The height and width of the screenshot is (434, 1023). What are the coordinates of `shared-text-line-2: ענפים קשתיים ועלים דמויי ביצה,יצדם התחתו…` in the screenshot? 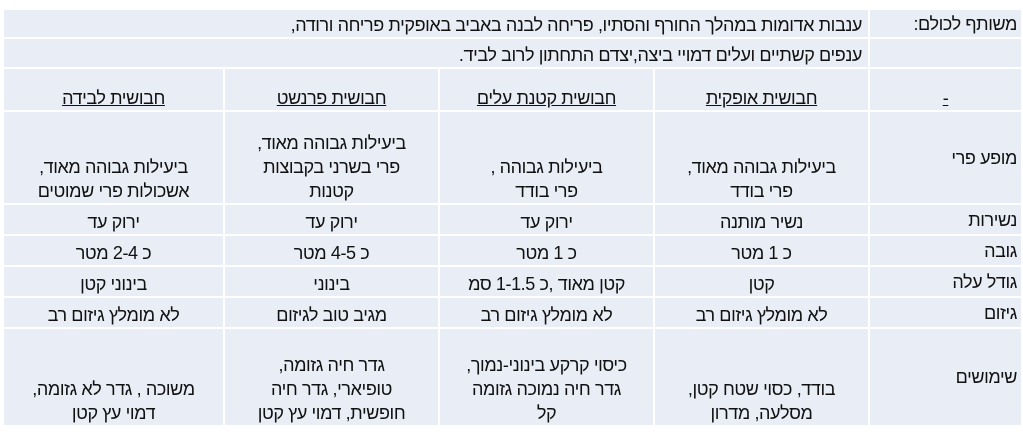 It's located at (436, 53).